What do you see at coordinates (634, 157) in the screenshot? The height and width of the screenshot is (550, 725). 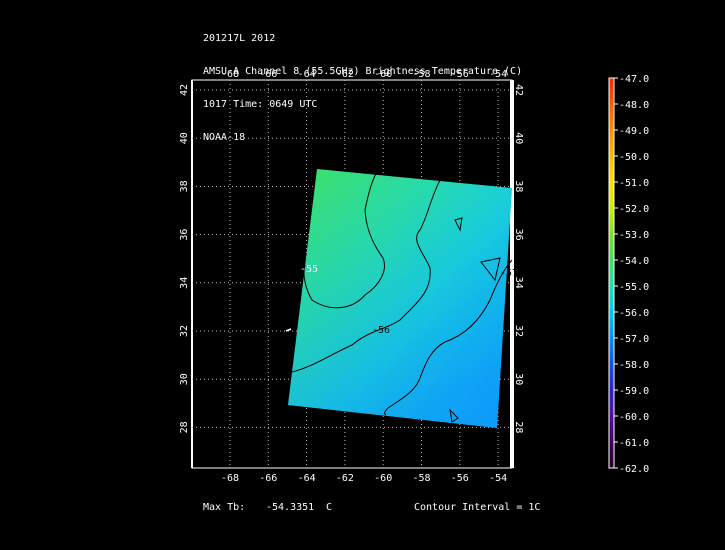 I see `colorbar-label: -50.0` at bounding box center [634, 157].